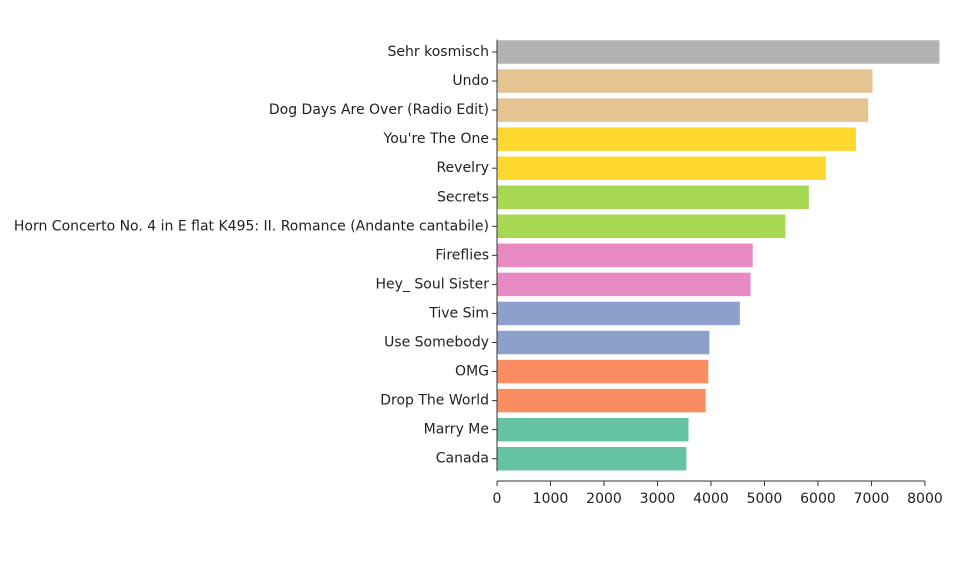  Describe the element at coordinates (433, 284) in the screenshot. I see `y-tick-label: Hey_ Soul Sister` at that location.